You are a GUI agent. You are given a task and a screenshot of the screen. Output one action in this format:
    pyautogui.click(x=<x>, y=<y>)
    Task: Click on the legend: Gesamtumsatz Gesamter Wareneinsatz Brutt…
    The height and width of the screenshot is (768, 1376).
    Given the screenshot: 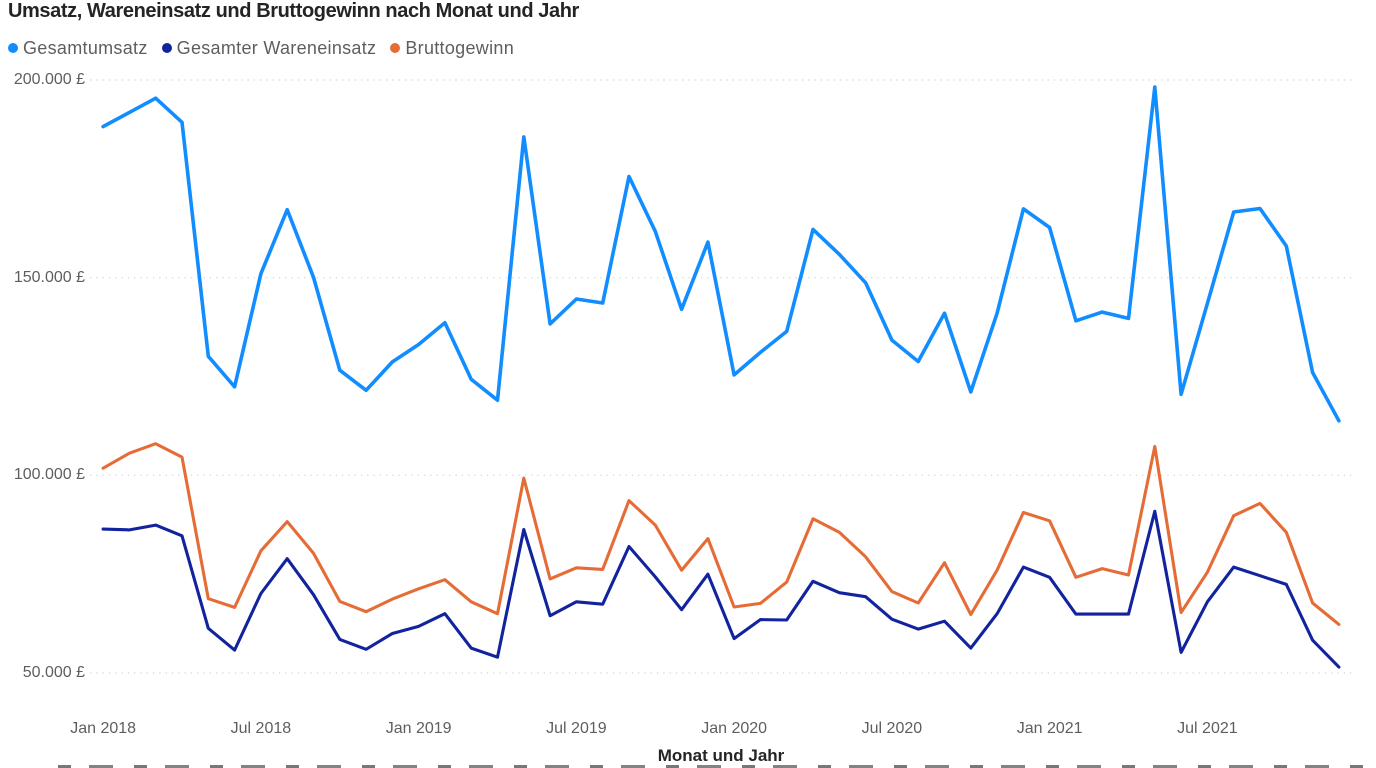 What is the action you would take?
    pyautogui.click(x=261, y=48)
    